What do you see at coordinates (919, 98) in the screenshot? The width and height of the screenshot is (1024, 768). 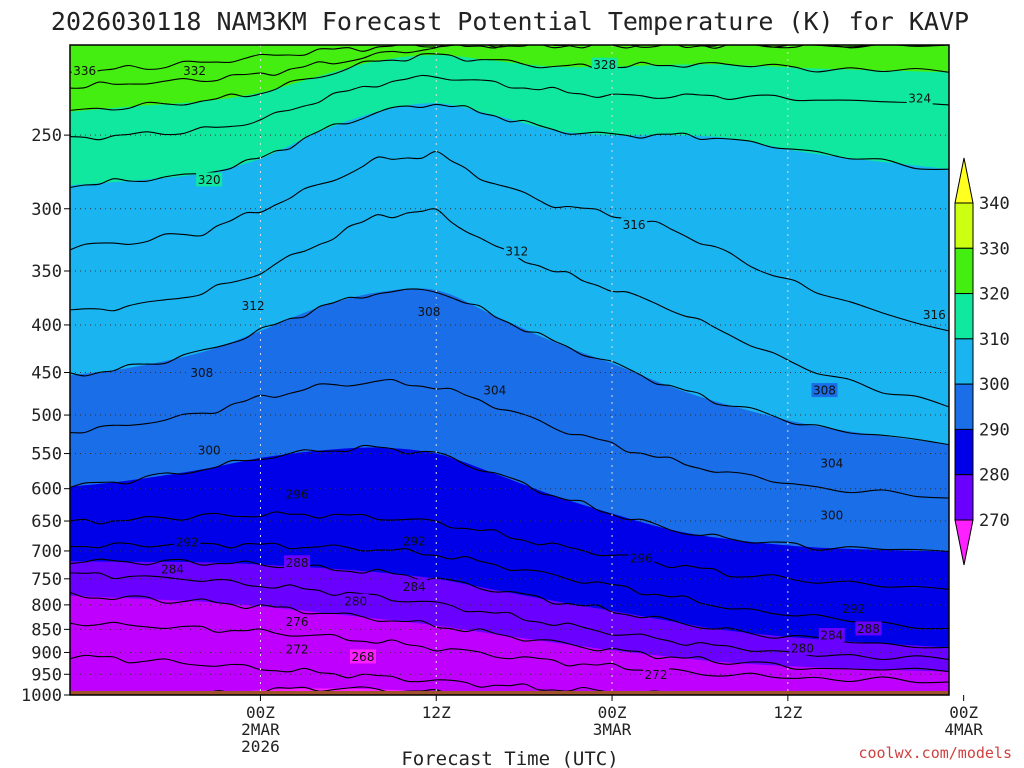 I see `contour-label-text: 324` at bounding box center [919, 98].